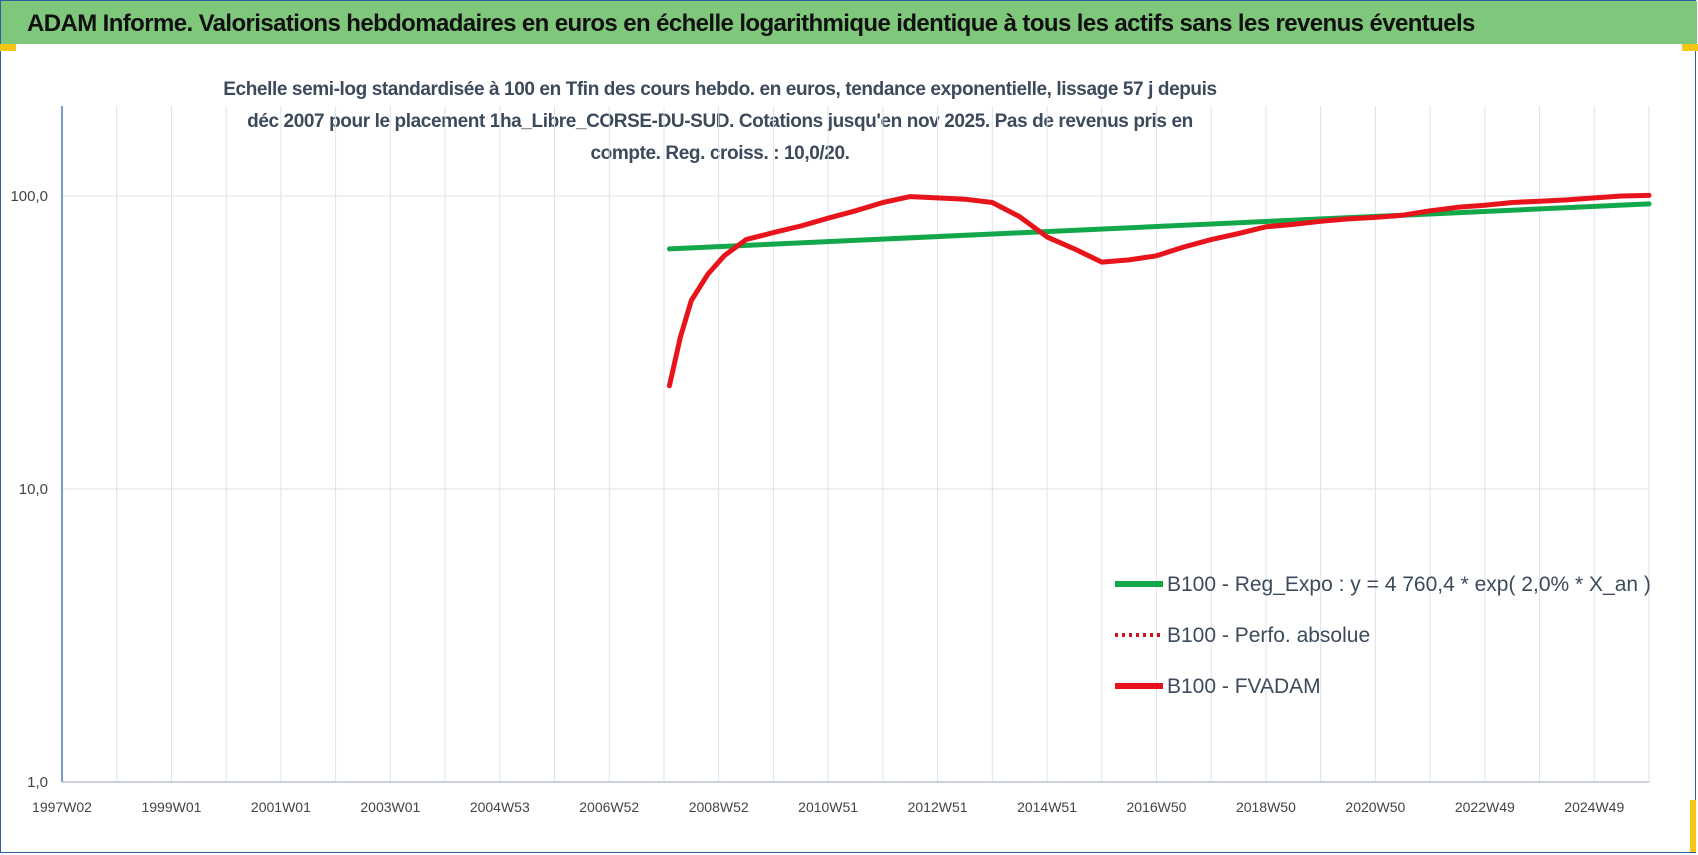 This screenshot has height=855, width=1698. Describe the element at coordinates (1157, 807) in the screenshot. I see `x-tick-label: 2016W50` at that location.